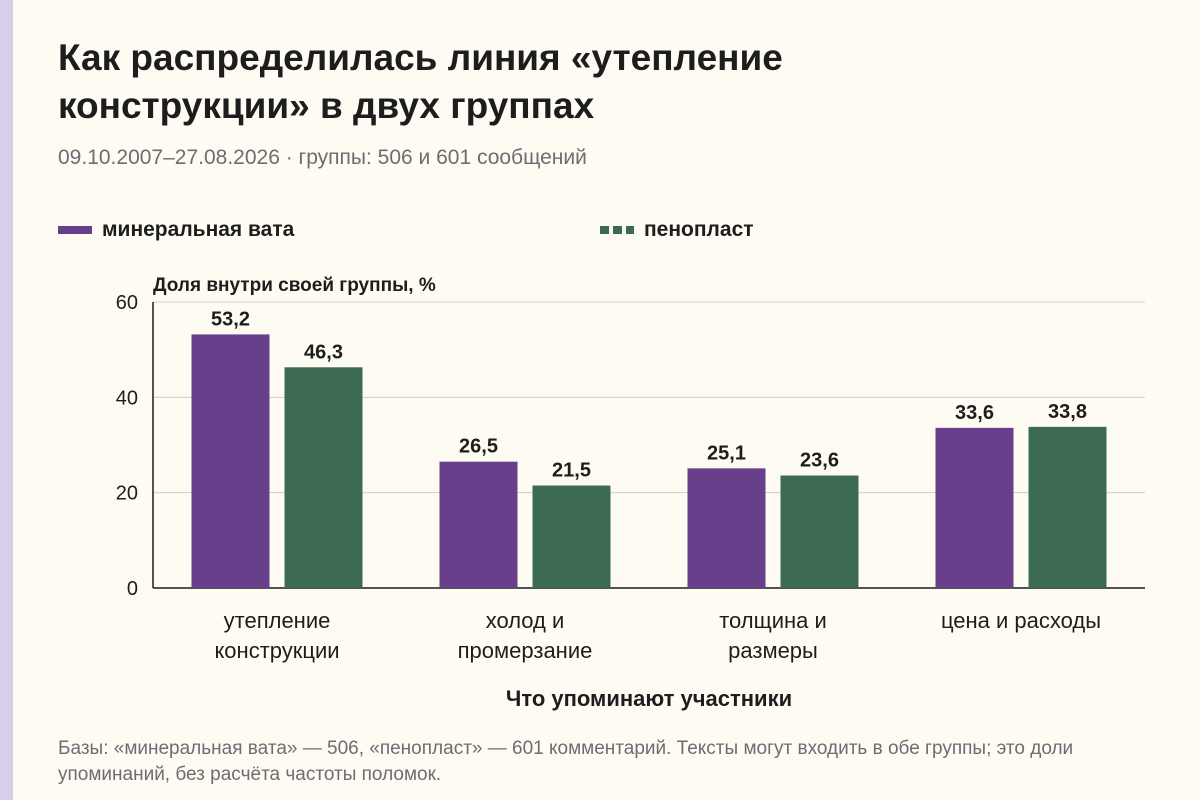  What do you see at coordinates (230, 319) in the screenshot?
I see `data-label: 53,2` at bounding box center [230, 319].